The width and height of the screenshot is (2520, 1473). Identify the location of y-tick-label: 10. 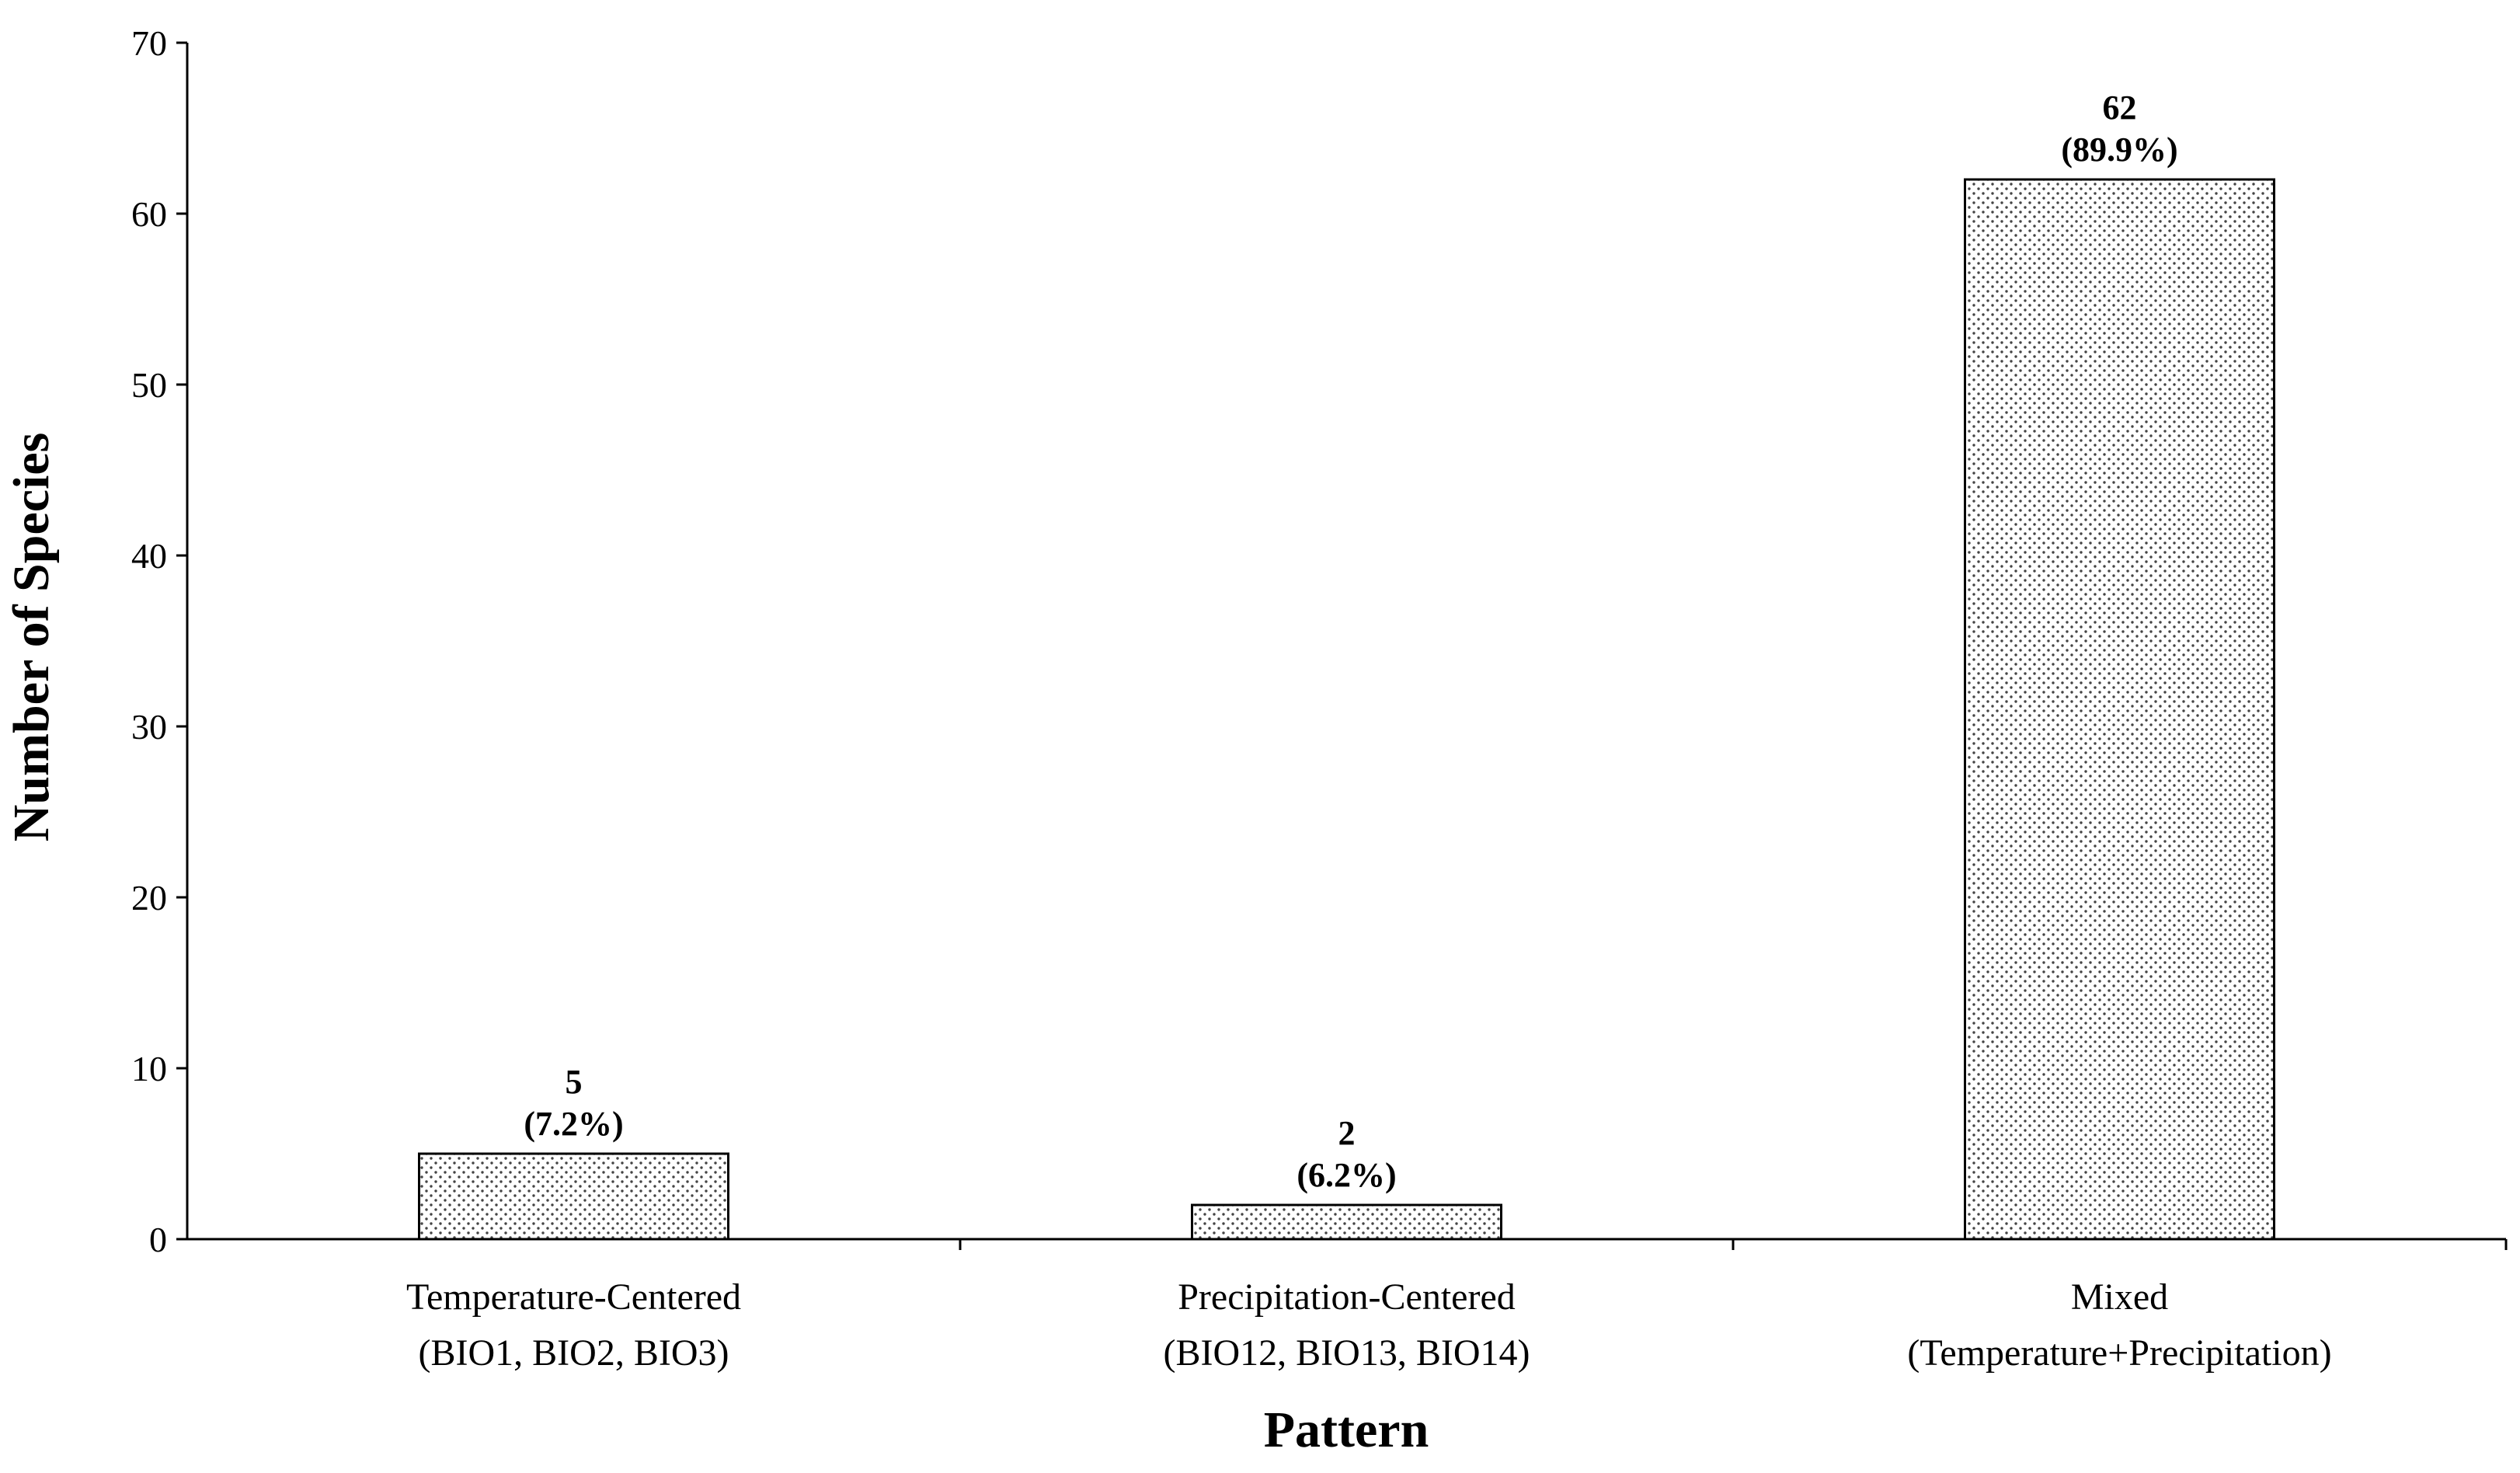
(149, 1069).